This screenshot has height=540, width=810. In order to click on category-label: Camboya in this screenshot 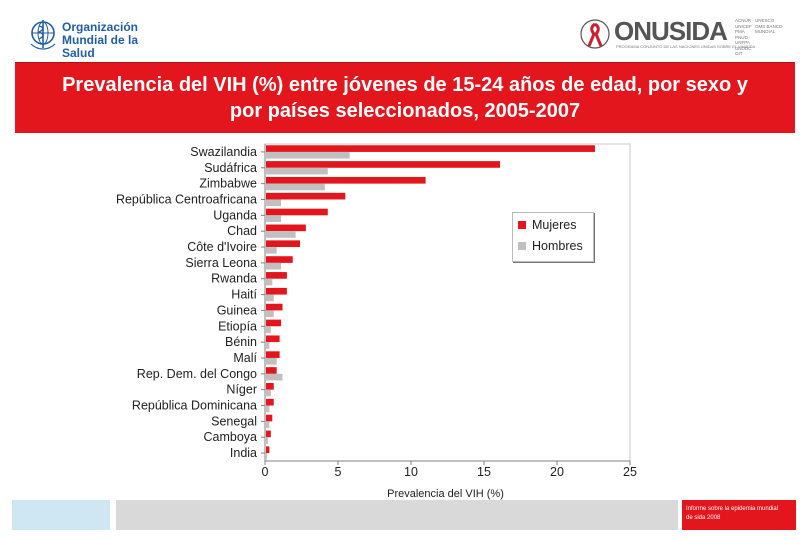, I will do `click(231, 437)`.